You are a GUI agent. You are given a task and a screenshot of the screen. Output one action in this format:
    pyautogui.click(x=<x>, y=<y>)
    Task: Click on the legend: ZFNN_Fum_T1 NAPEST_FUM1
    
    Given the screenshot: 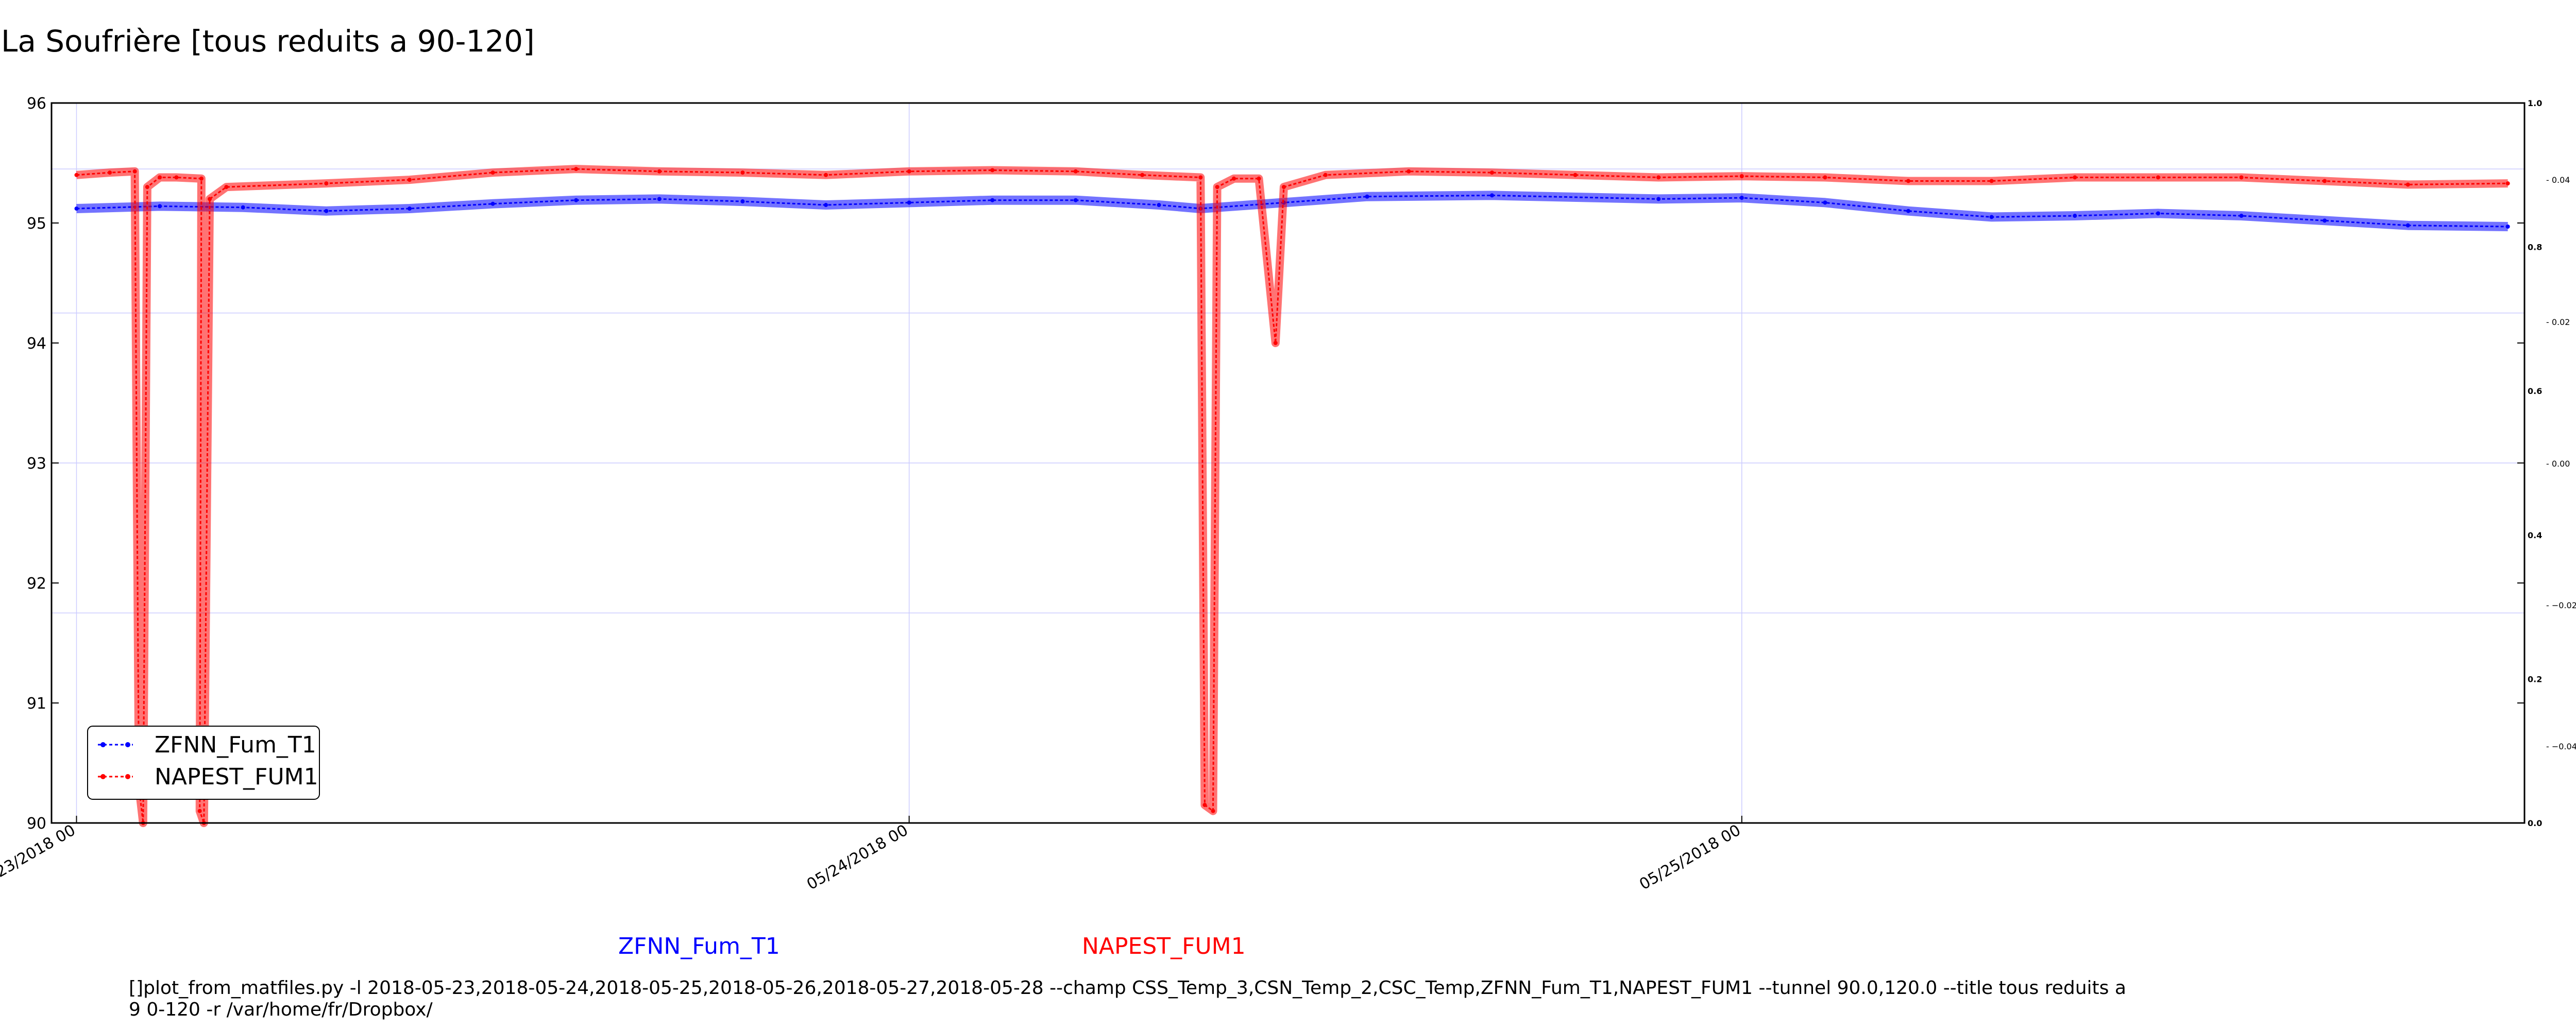 What is the action you would take?
    pyautogui.click(x=203, y=763)
    